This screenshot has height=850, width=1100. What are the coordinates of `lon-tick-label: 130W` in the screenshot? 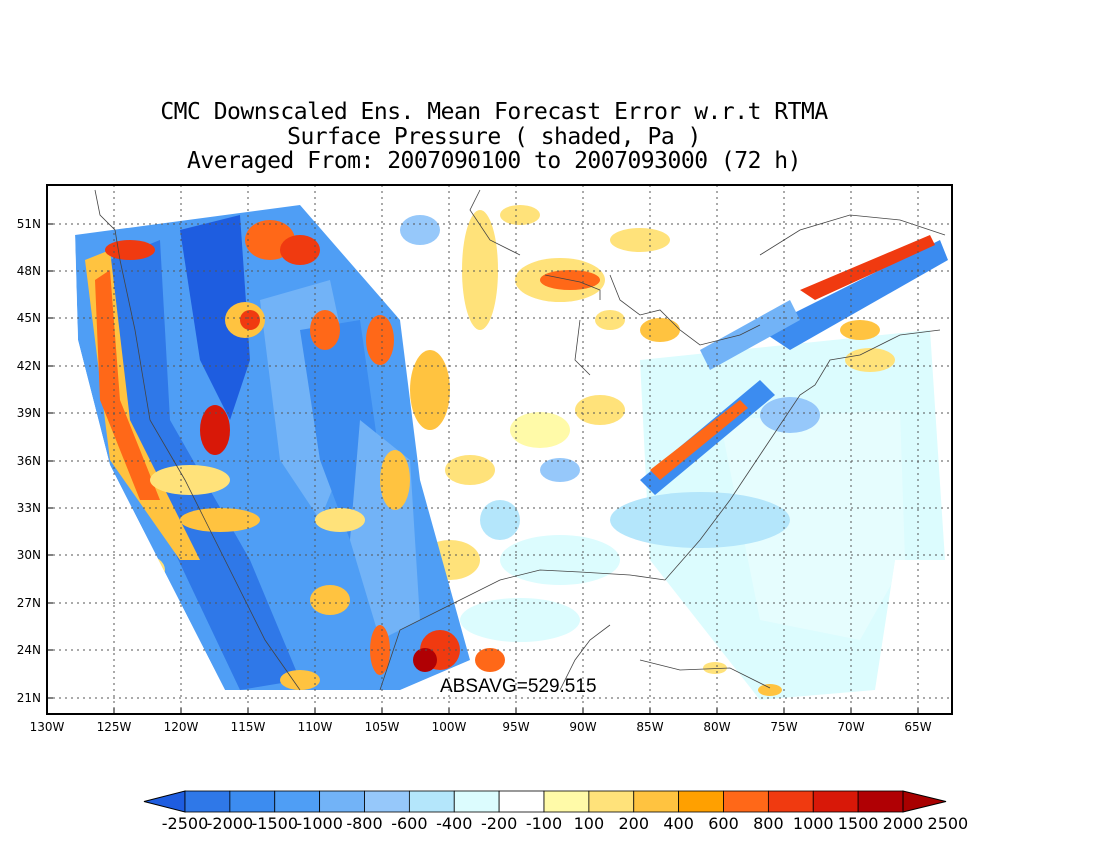 It's located at (47, 727).